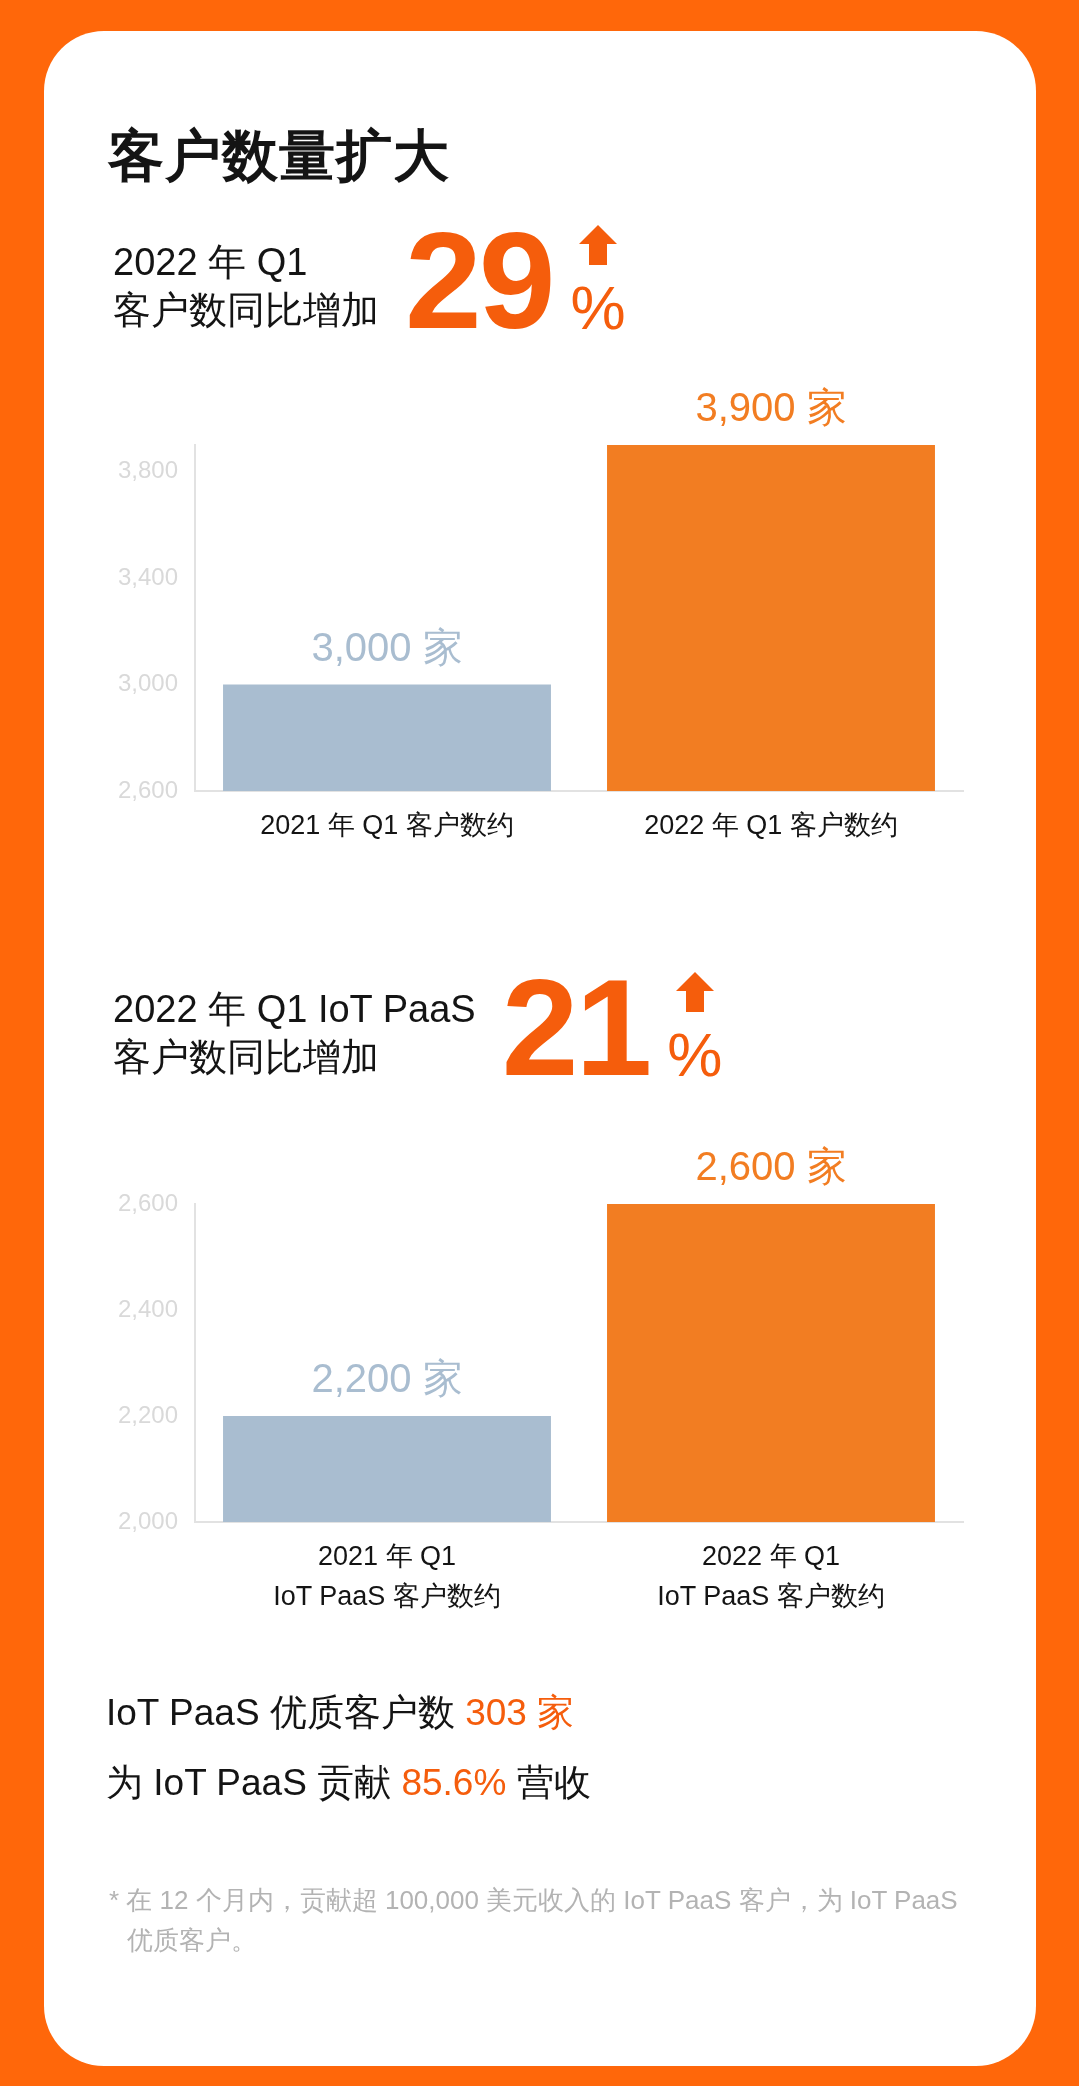 This screenshot has height=2086, width=1079. Describe the element at coordinates (294, 1033) in the screenshot. I see `chart-subtitle: 2022 年 Q1 IoT PaaS 客户数同比增加` at that location.